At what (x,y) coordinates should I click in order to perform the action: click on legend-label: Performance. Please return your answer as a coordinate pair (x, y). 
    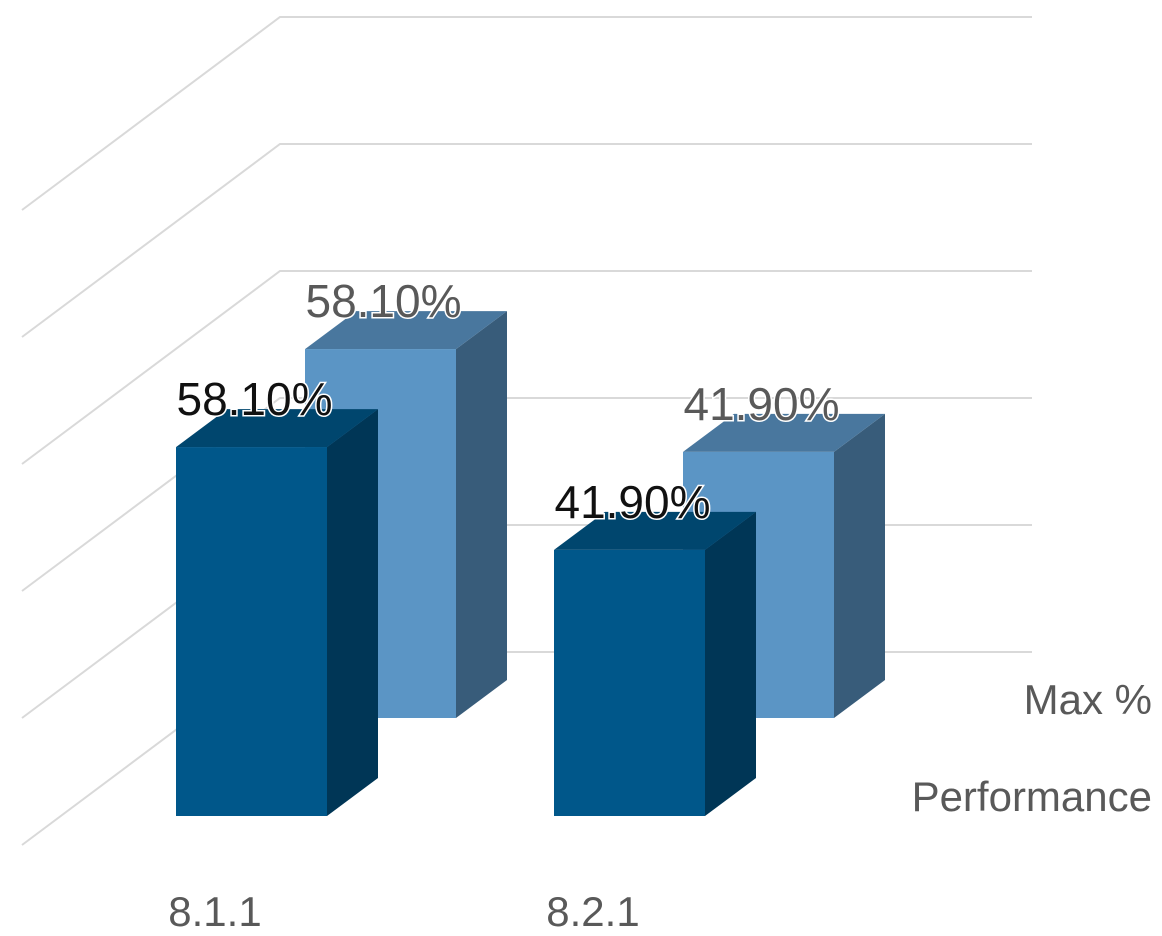
    Looking at the image, I should click on (1032, 796).